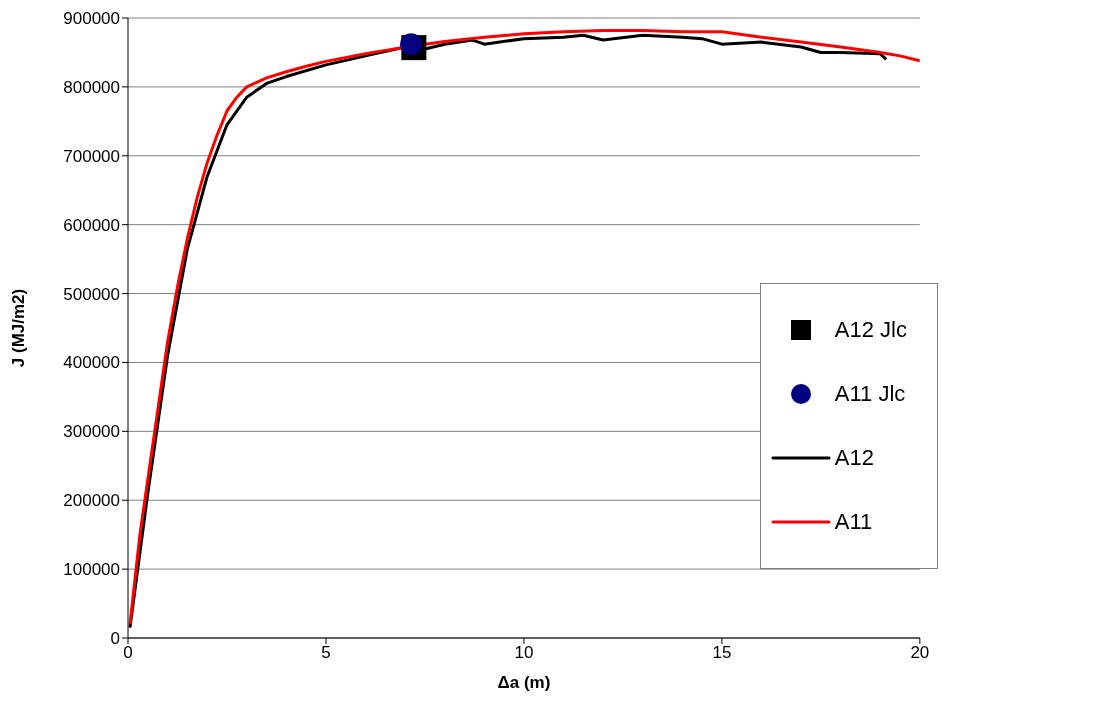  Describe the element at coordinates (91, 225) in the screenshot. I see `y-tick-label: 600000` at that location.